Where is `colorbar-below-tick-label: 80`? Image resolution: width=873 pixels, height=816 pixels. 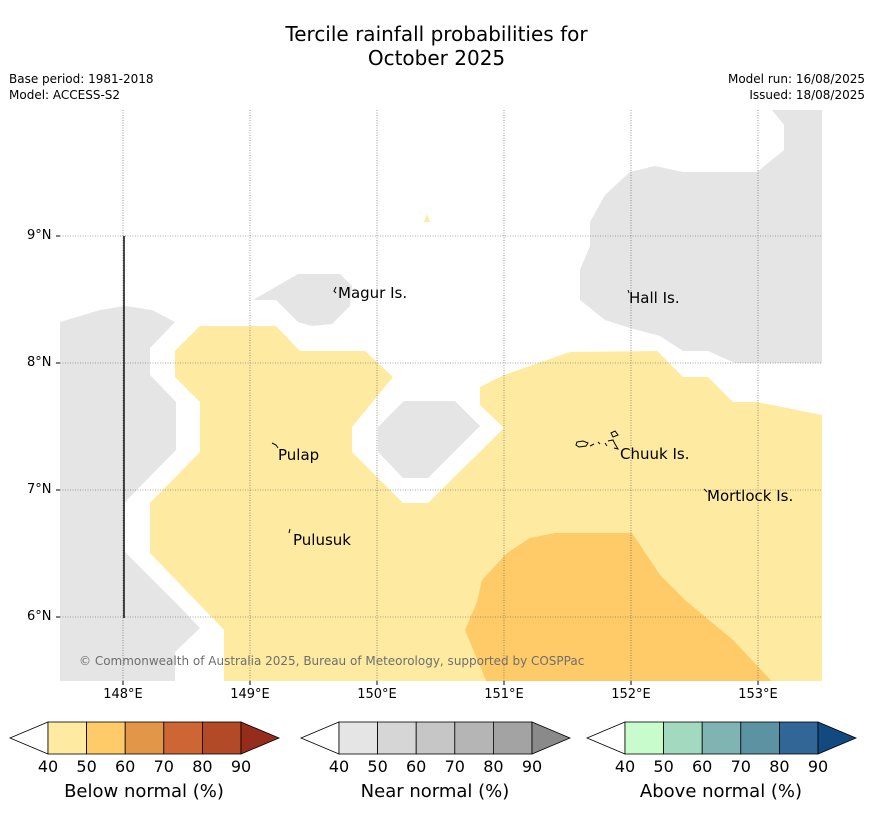 colorbar-below-tick-label: 80 is located at coordinates (202, 766).